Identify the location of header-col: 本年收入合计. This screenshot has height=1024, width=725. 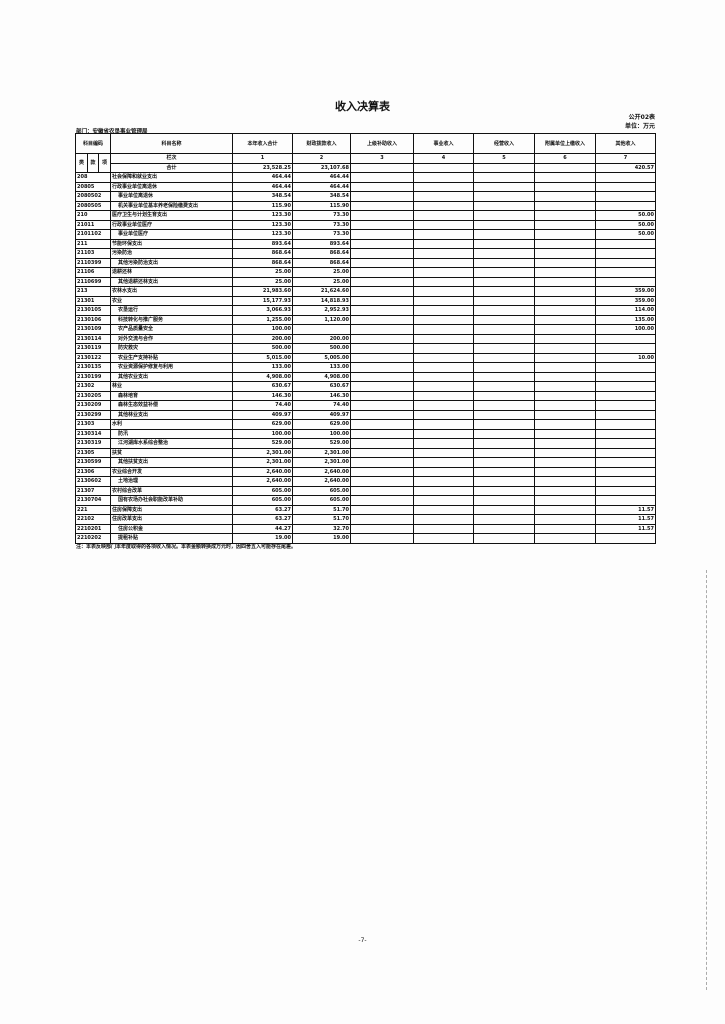
(262, 143).